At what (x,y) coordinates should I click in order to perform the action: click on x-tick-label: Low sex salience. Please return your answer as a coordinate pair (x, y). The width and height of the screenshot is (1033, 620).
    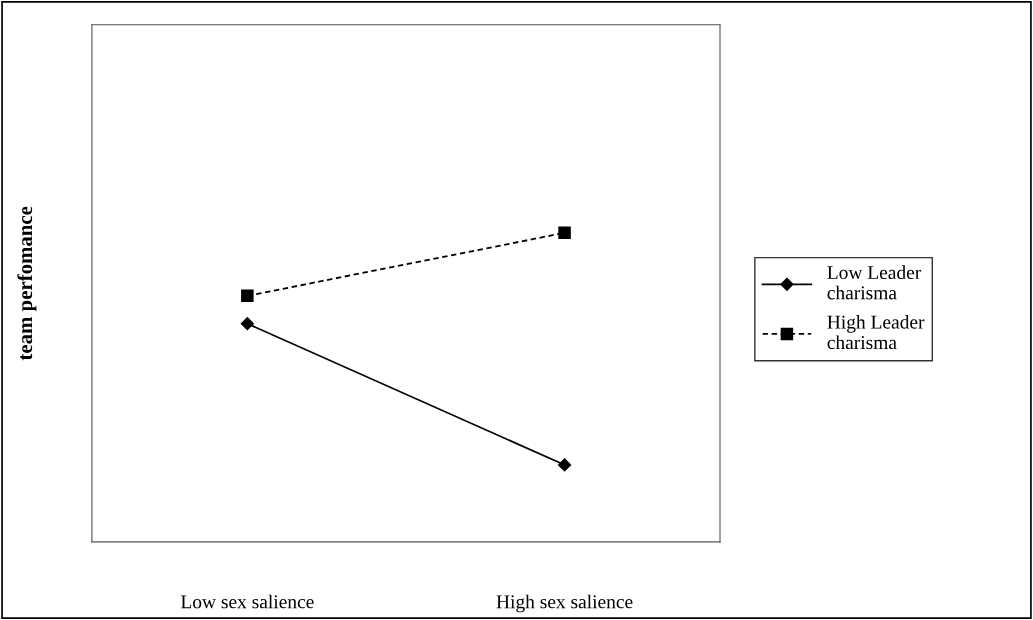
    Looking at the image, I should click on (247, 601).